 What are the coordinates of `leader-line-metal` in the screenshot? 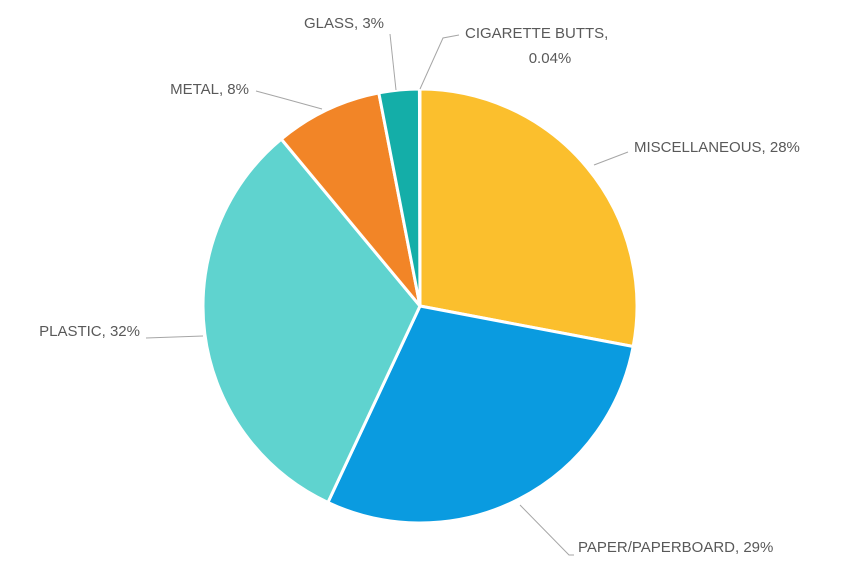 It's located at (289, 100).